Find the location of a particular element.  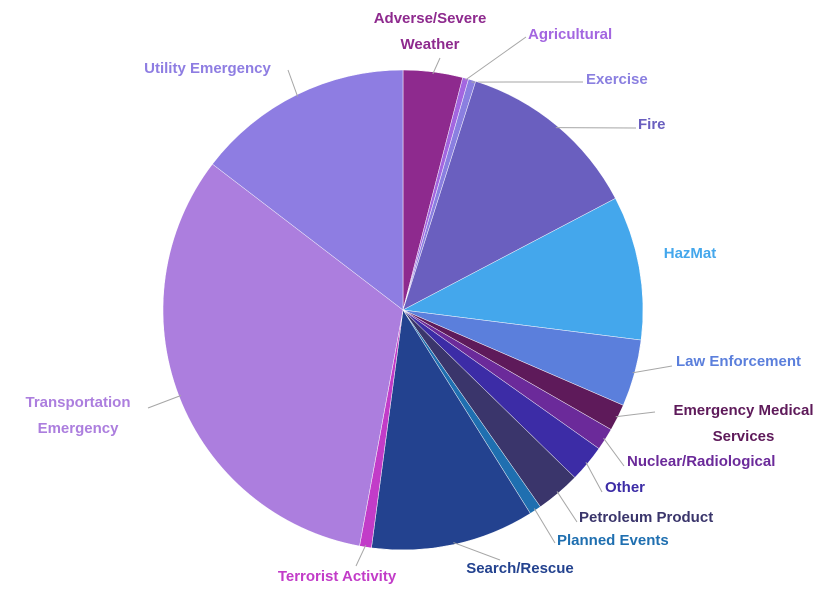

slice-label: Planned Events is located at coordinates (632, 541).